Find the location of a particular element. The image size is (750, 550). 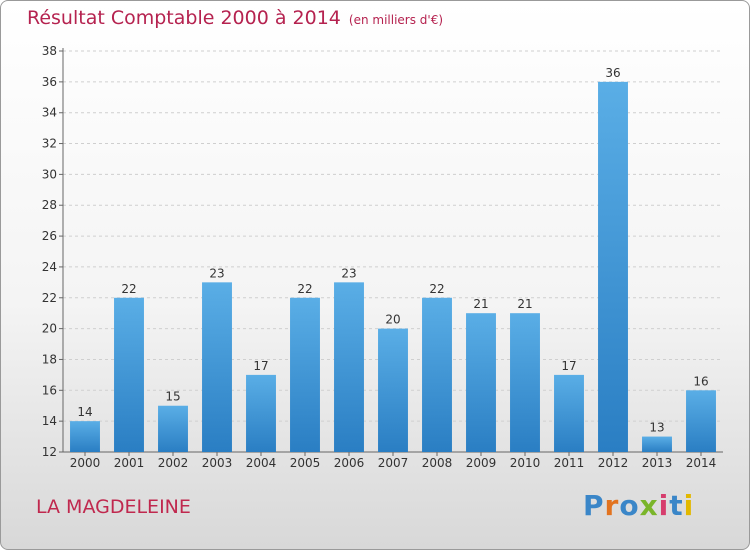

x-tick-label: 2013 is located at coordinates (657, 463).